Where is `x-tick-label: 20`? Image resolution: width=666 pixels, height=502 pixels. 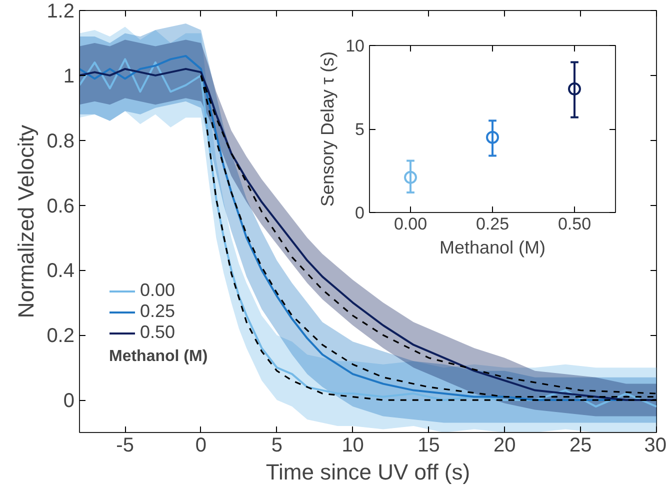
x-tick-label: 20 is located at coordinates (505, 445).